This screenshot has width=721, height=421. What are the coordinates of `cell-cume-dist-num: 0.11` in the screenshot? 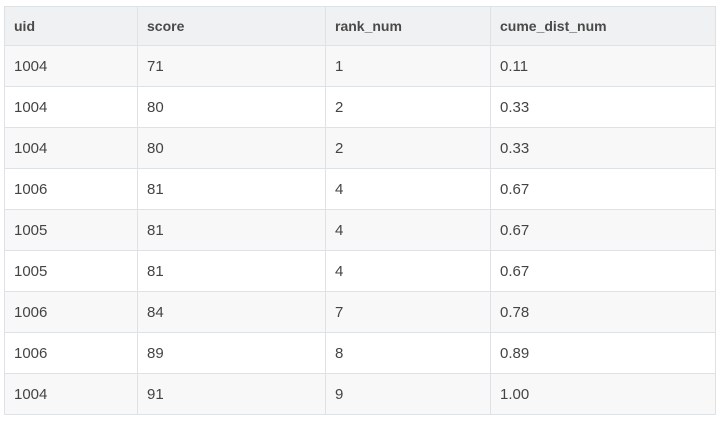 It's located at (603, 66).